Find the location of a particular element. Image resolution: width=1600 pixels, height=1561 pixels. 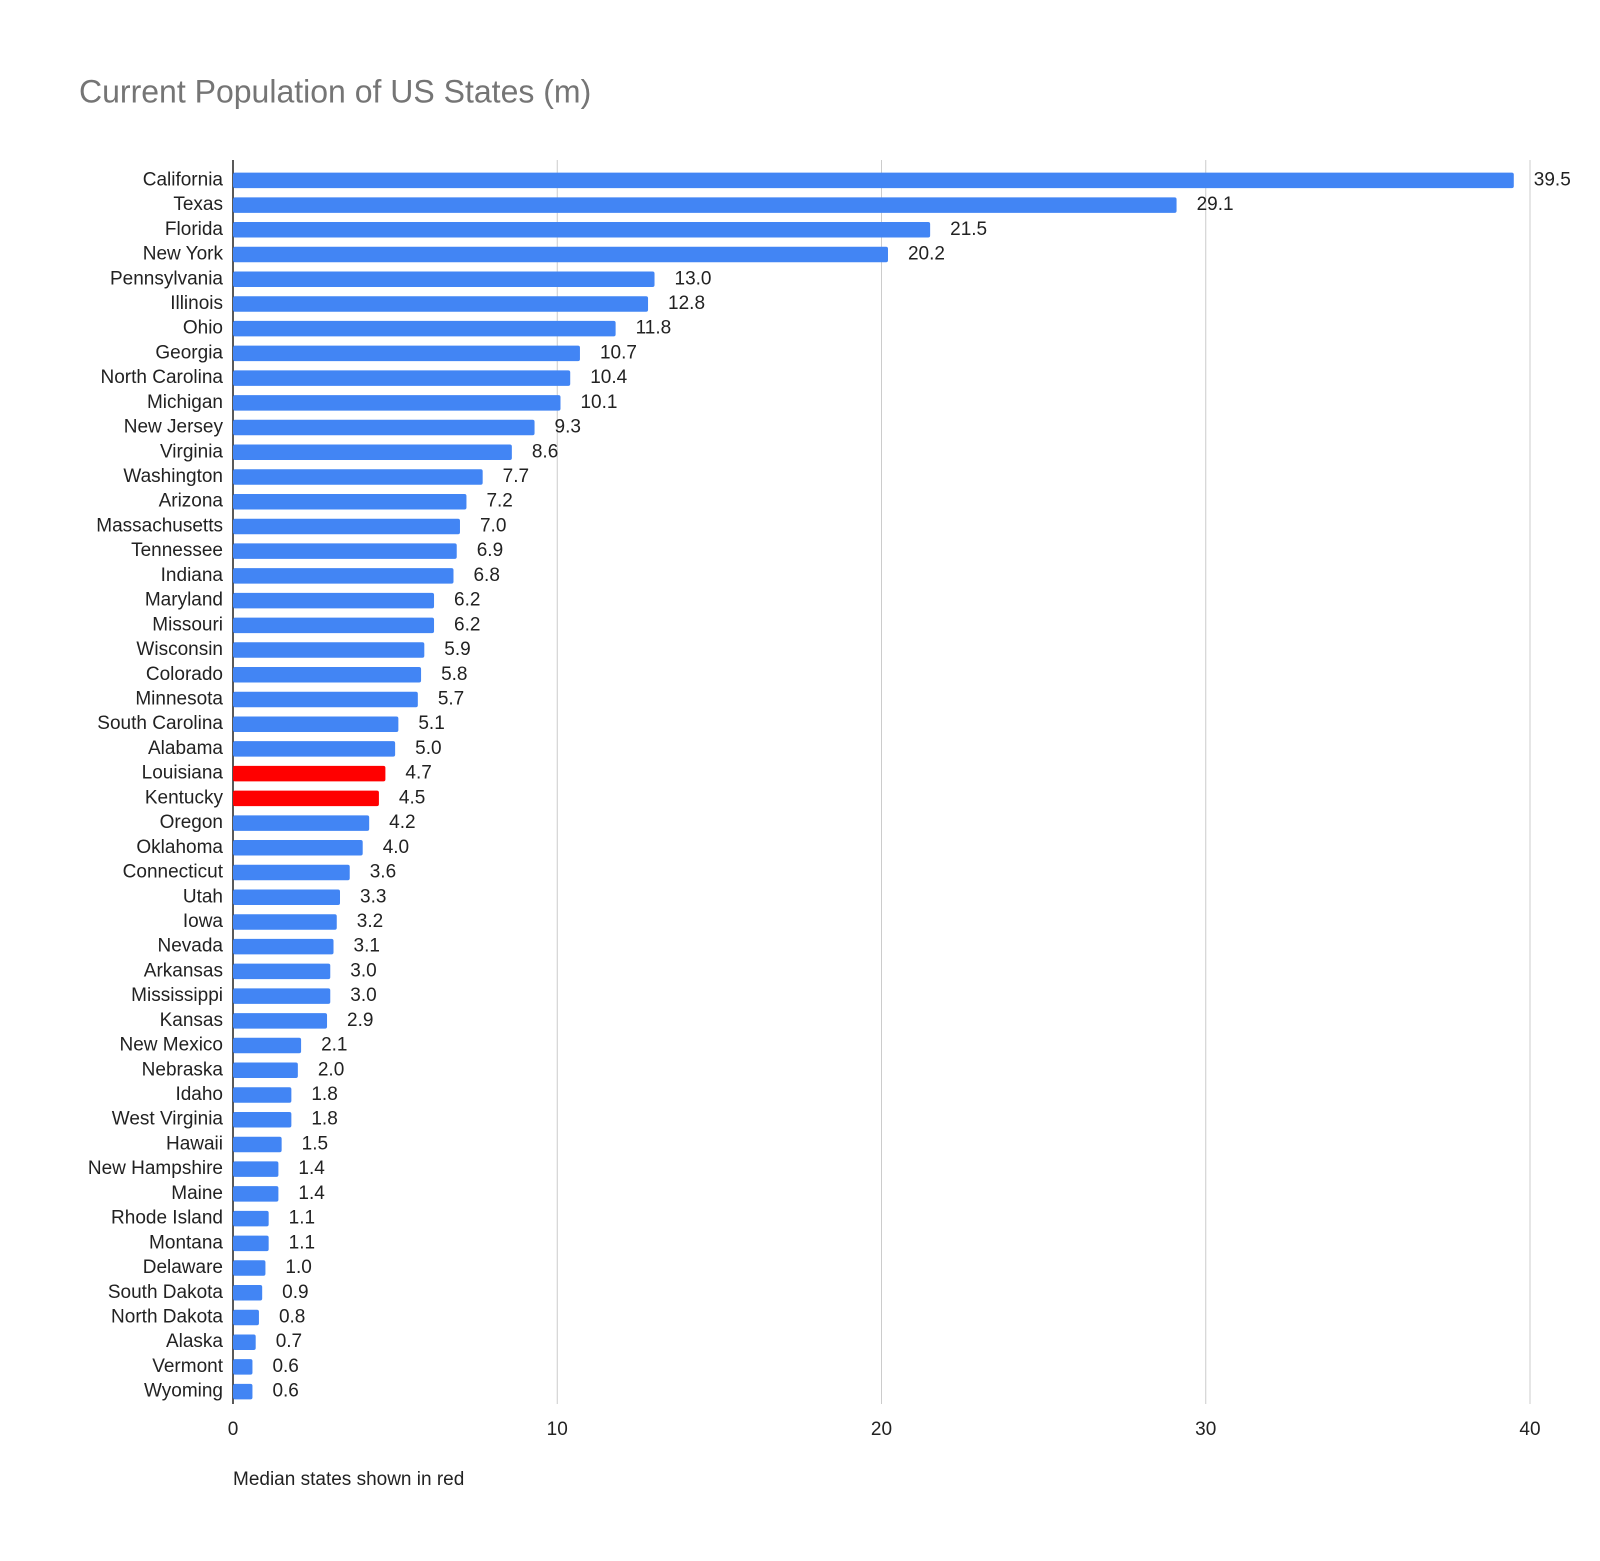

value-label: 10.1 is located at coordinates (598, 402).